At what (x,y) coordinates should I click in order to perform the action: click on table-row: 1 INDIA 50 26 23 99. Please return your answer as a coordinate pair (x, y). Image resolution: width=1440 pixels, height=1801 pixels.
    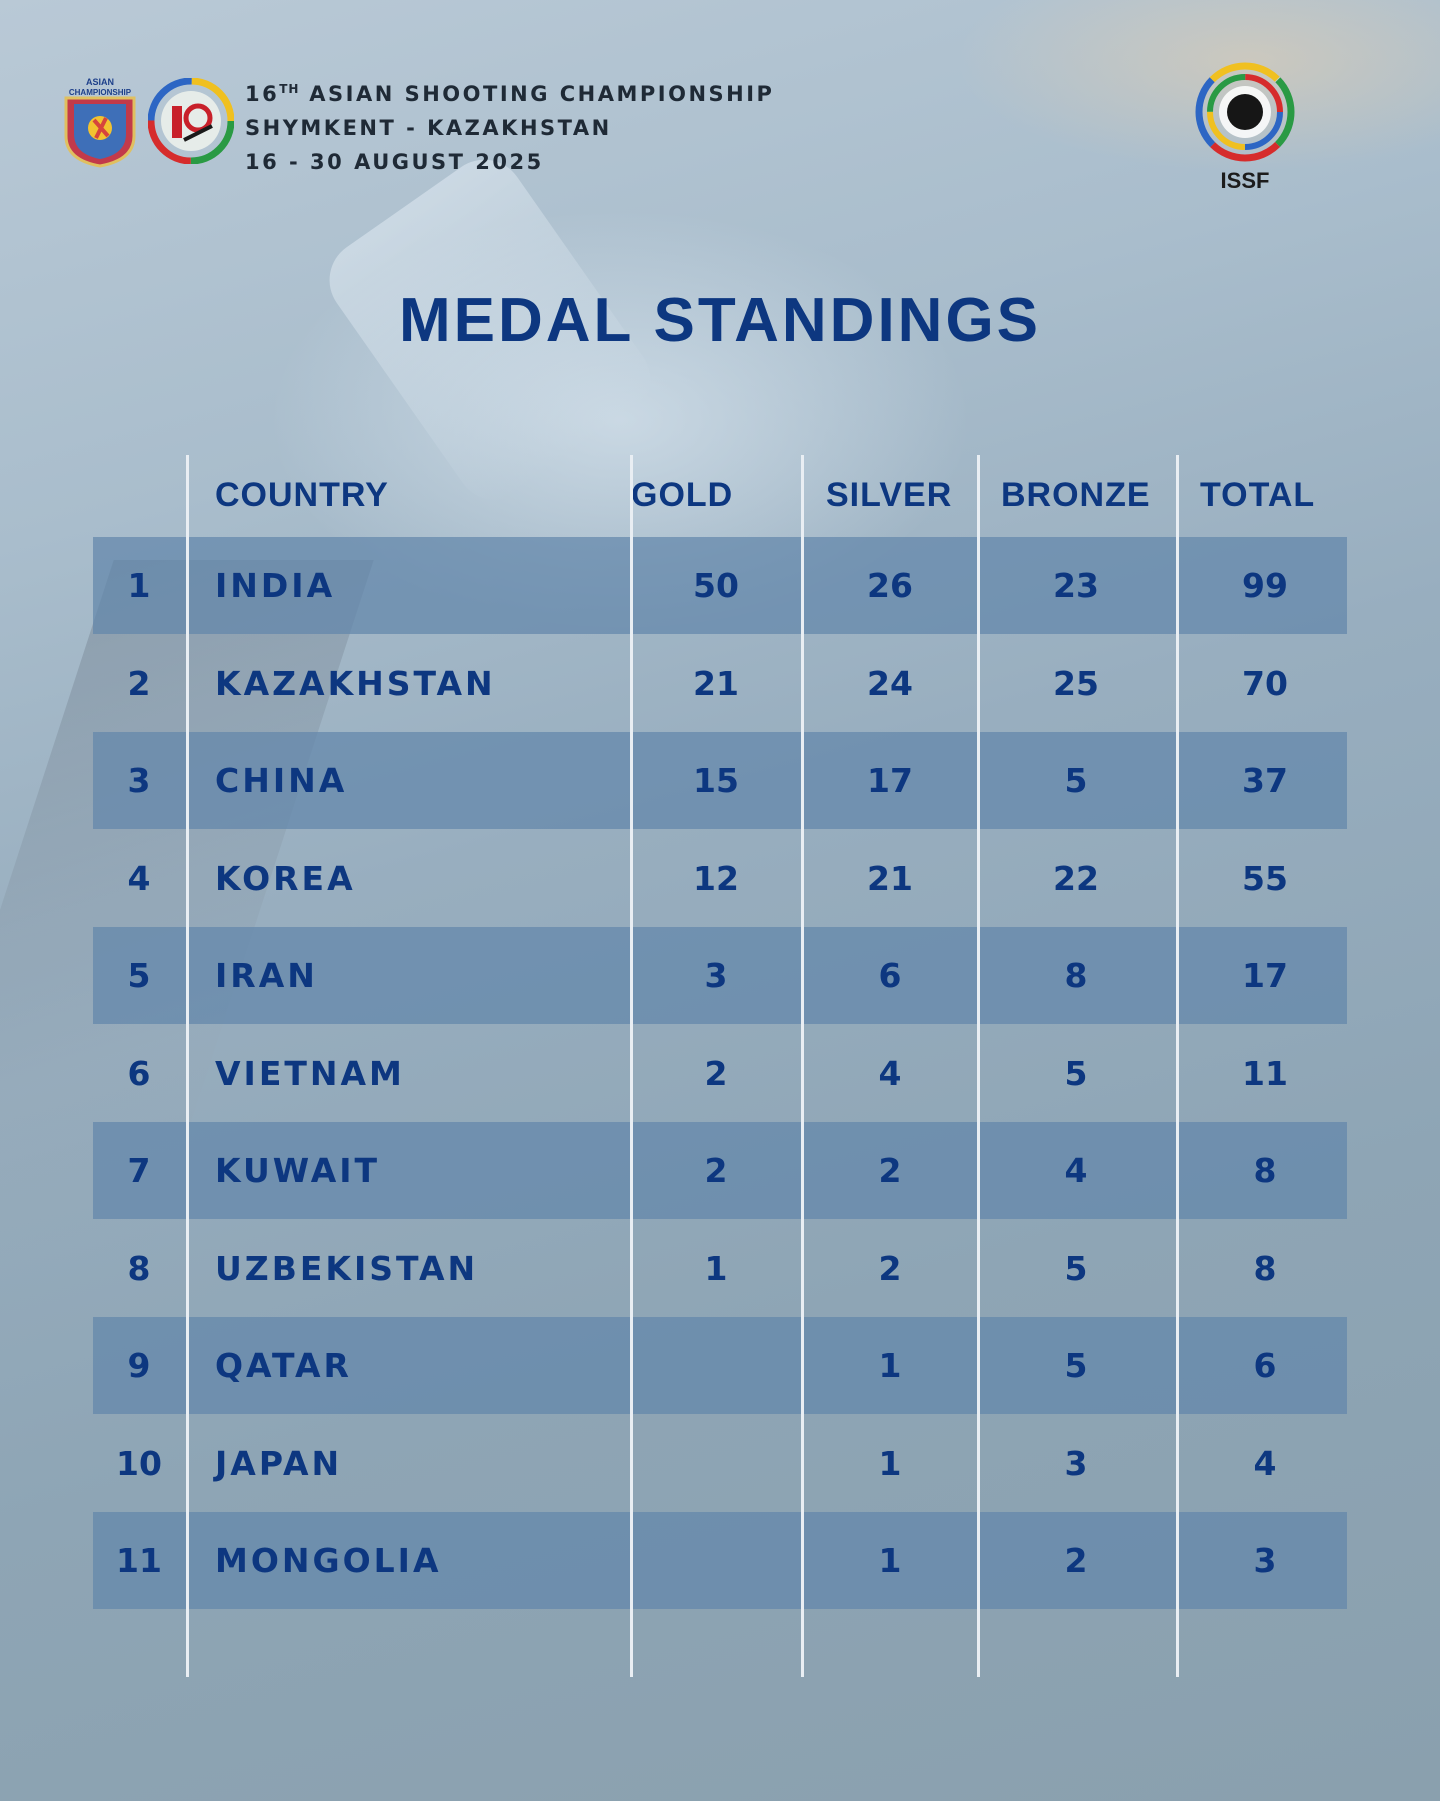
    Looking at the image, I should click on (720, 585).